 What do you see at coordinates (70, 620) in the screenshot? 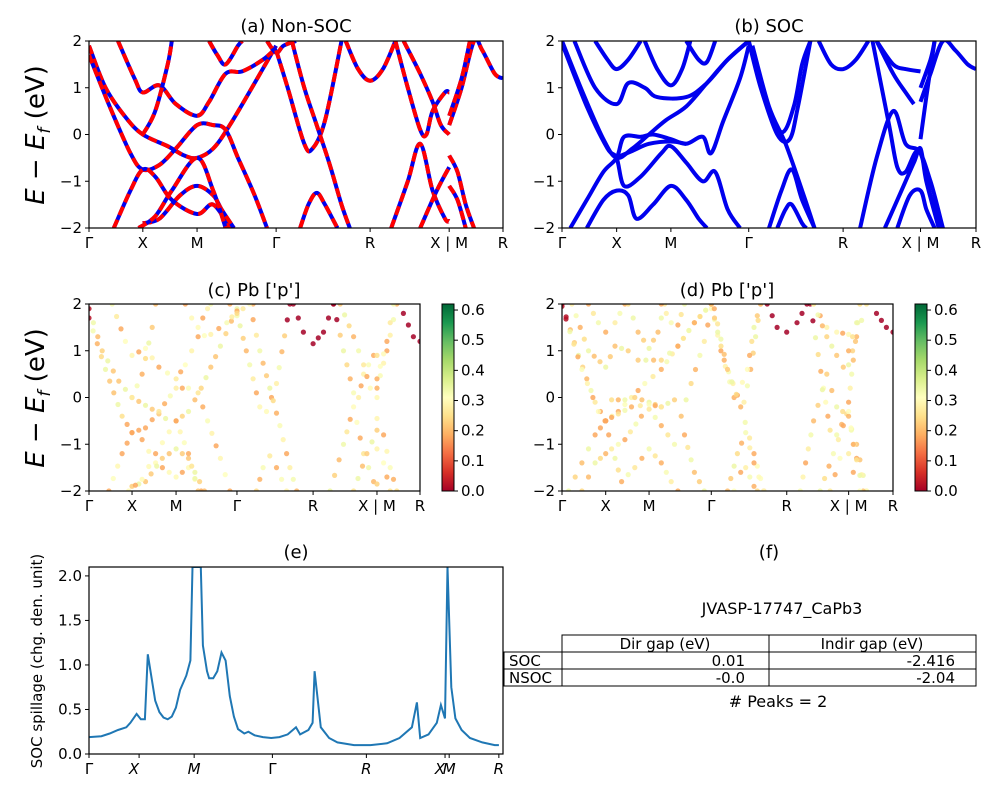
I see `ytick-label: 1.5` at bounding box center [70, 620].